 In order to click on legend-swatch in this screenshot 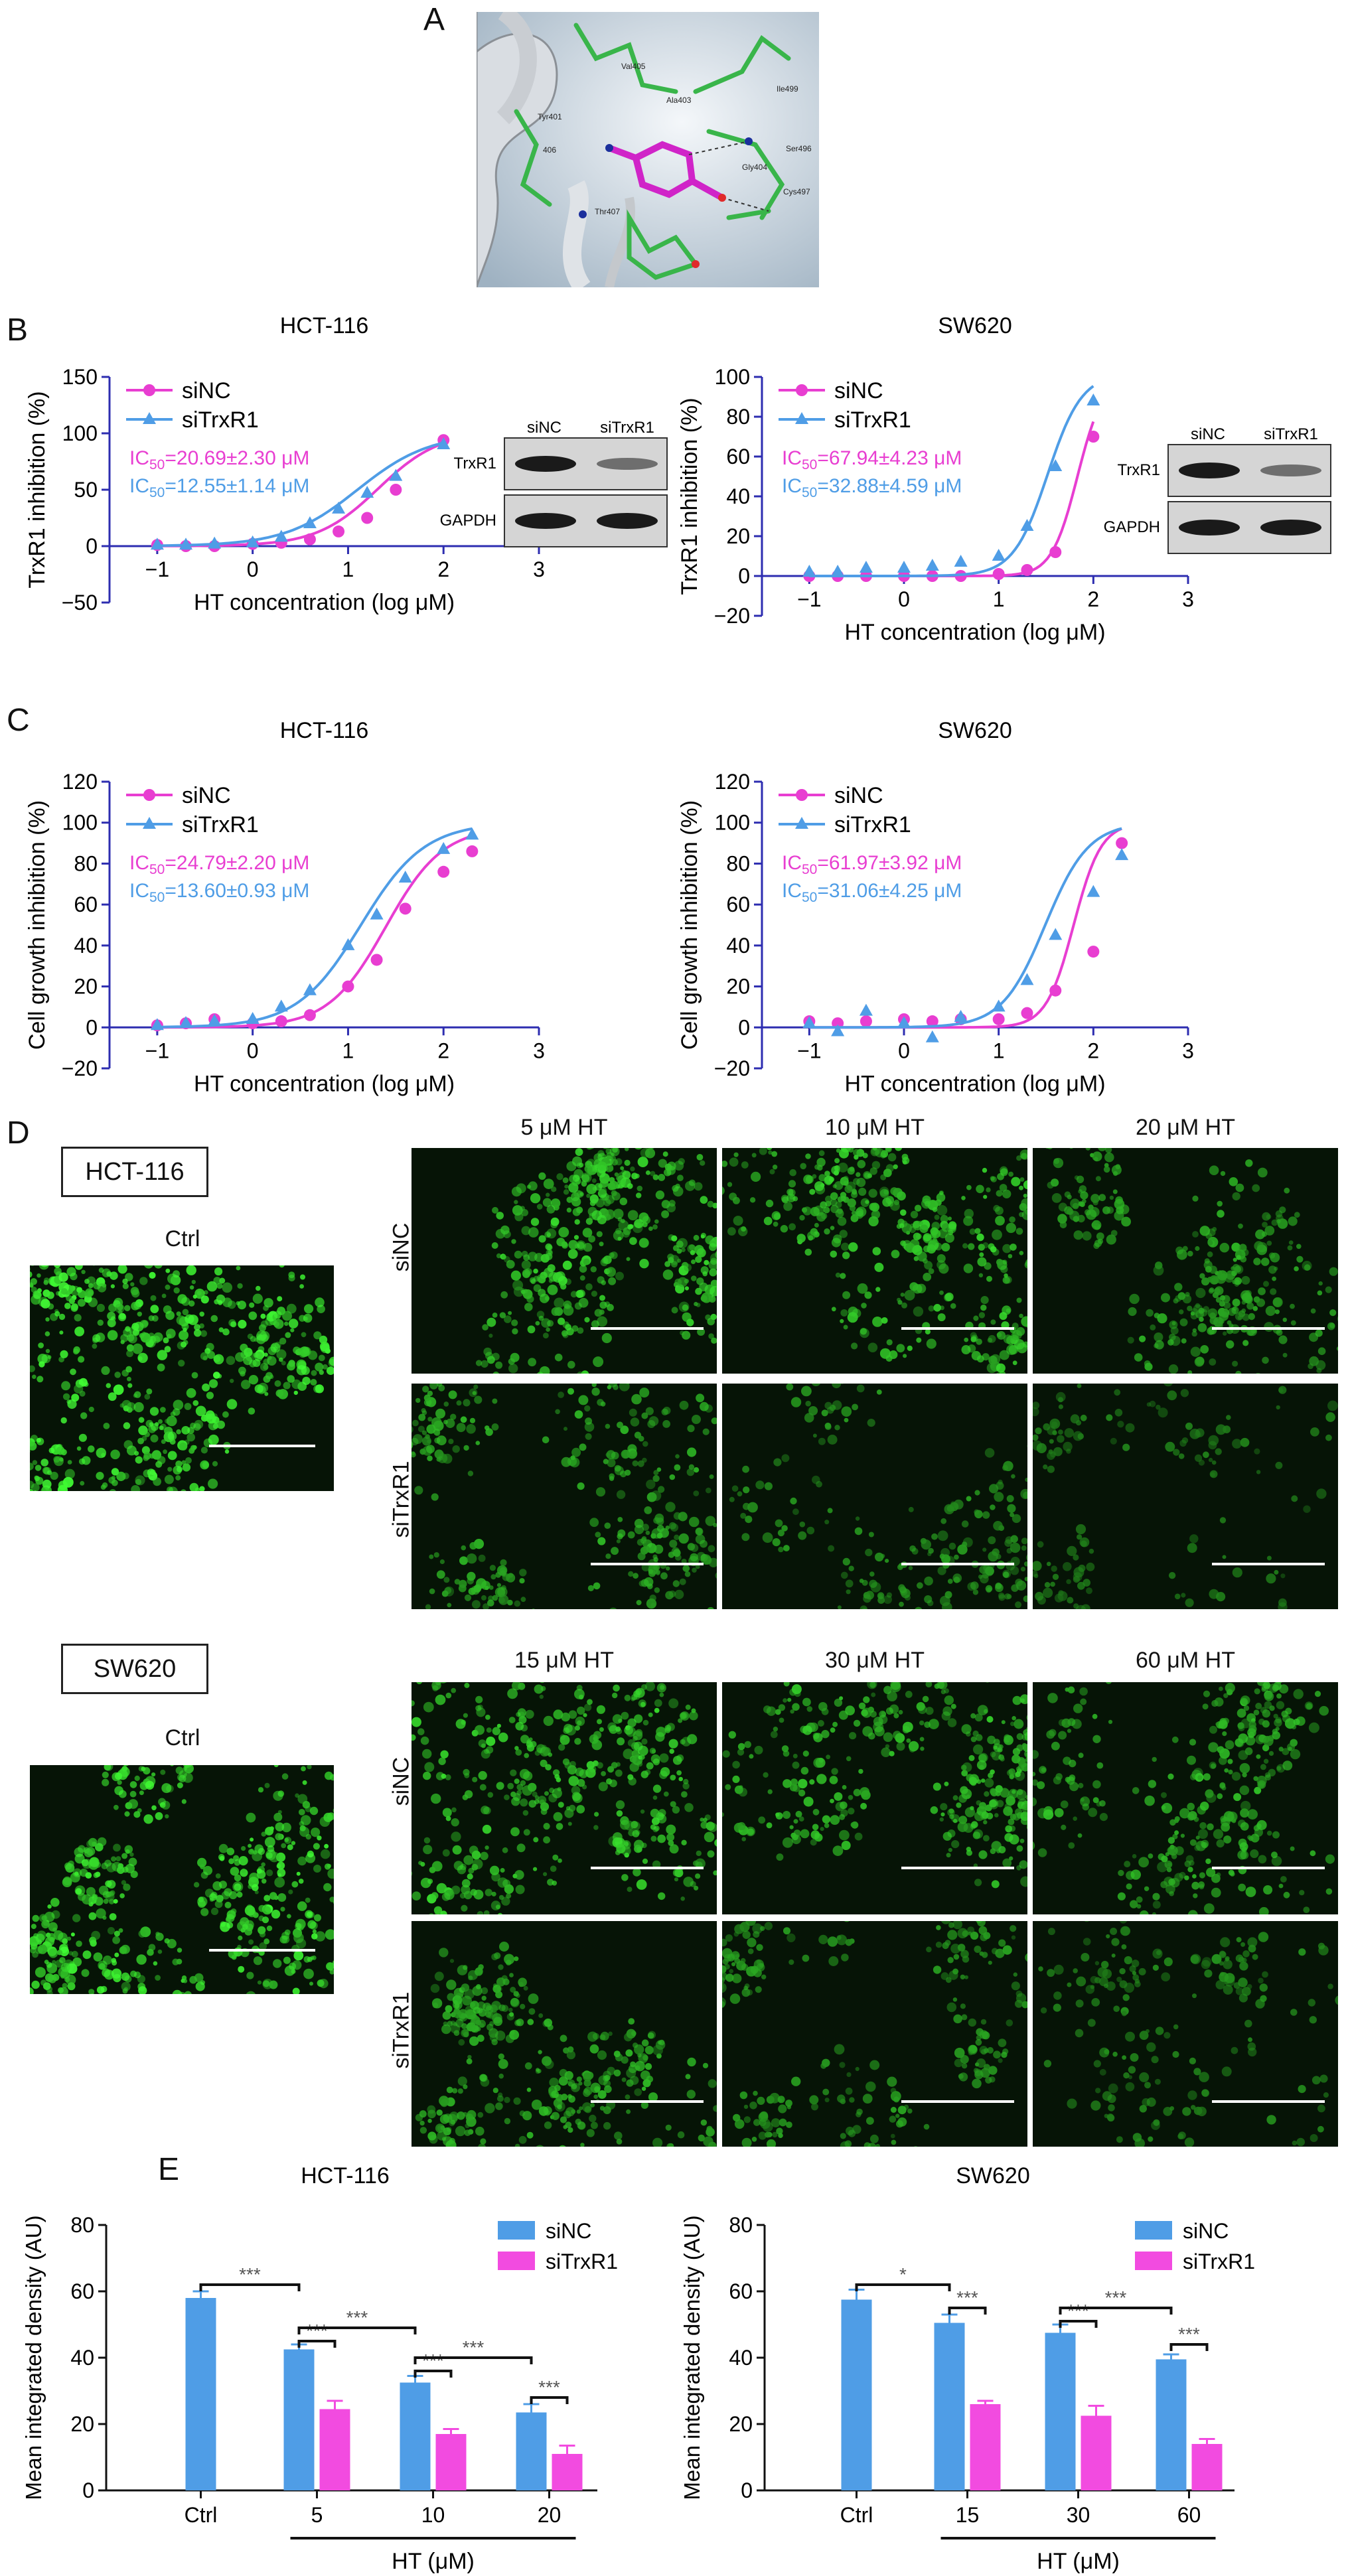, I will do `click(516, 2231)`.